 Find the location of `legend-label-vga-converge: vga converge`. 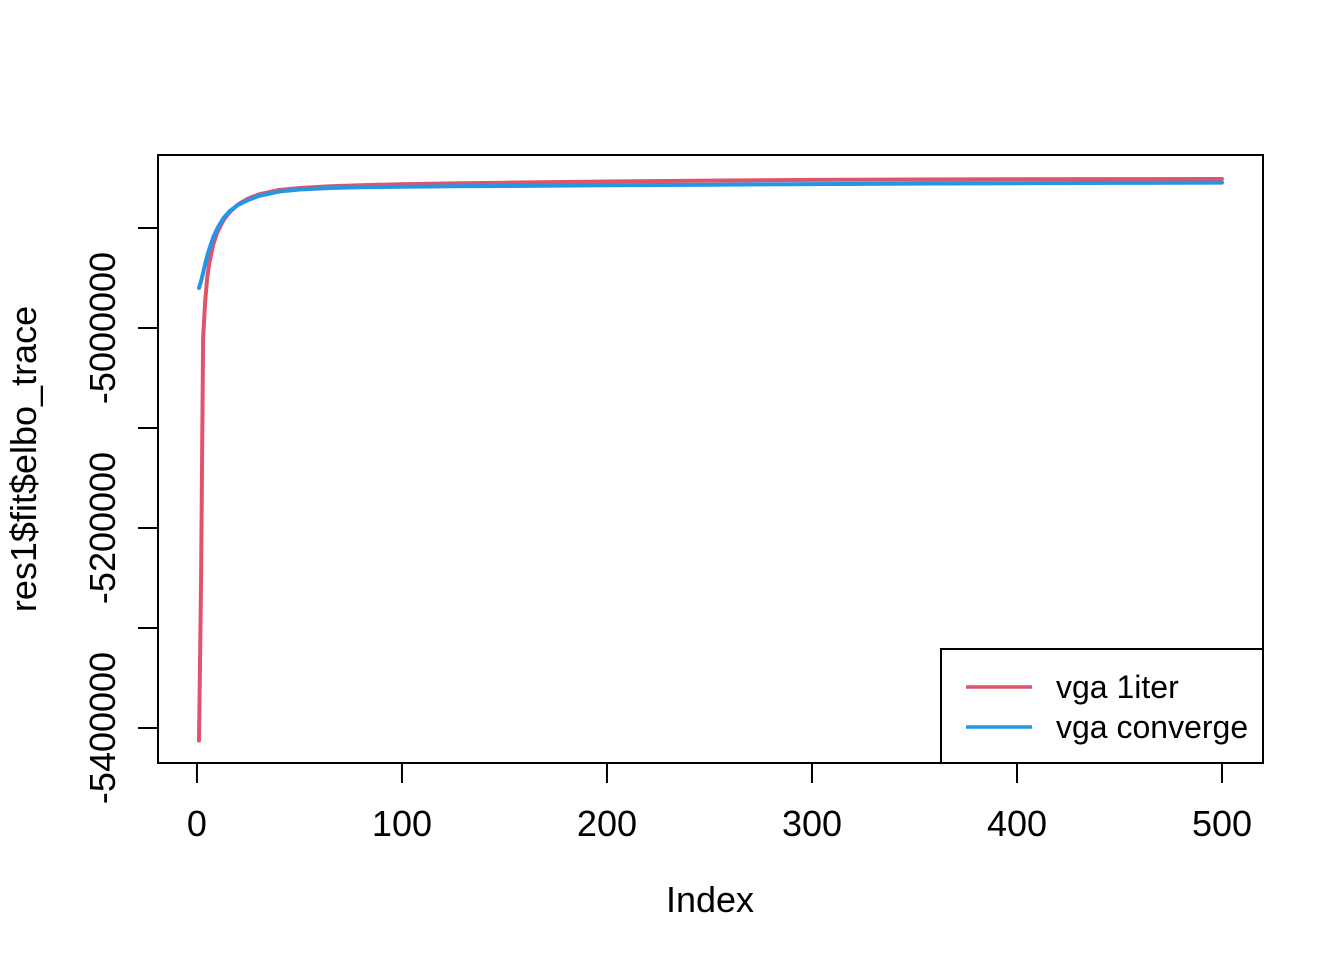

legend-label-vga-converge: vga converge is located at coordinates (1152, 727).